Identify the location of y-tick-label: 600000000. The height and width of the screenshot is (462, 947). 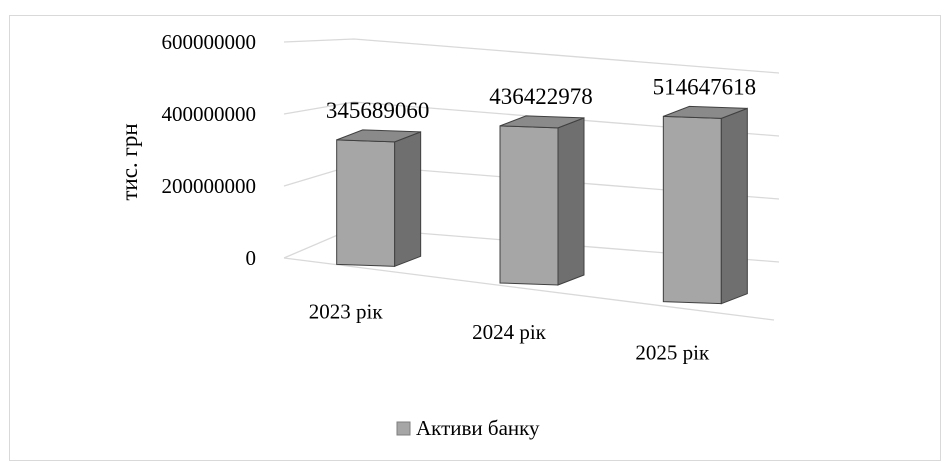
(209, 42).